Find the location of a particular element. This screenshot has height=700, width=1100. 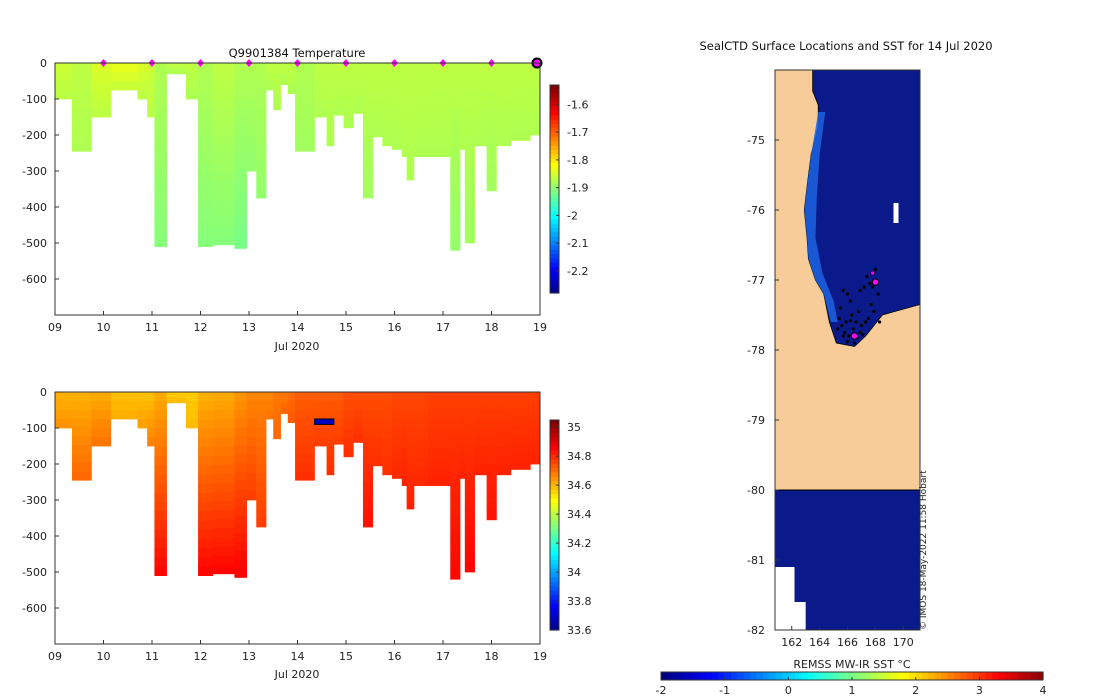

y-tick-label: 0 is located at coordinates (43, 392).